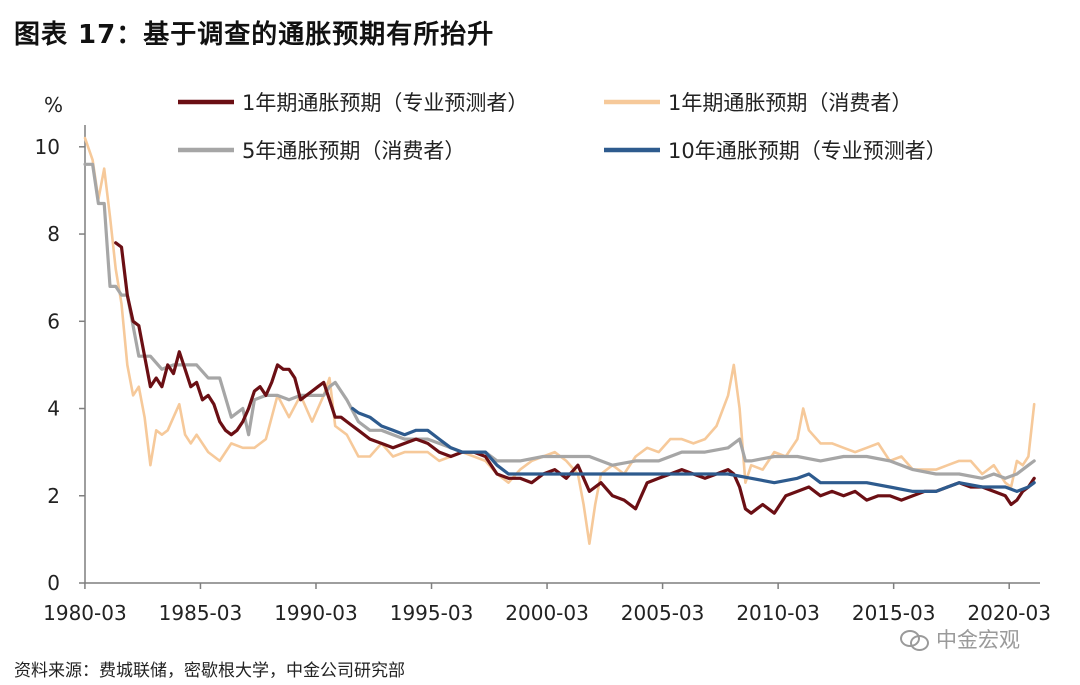 The image size is (1080, 685). Describe the element at coordinates (209, 671) in the screenshot. I see `source-note: 资料来源：费城联储，密歇根大学，中金公司研究部` at that location.